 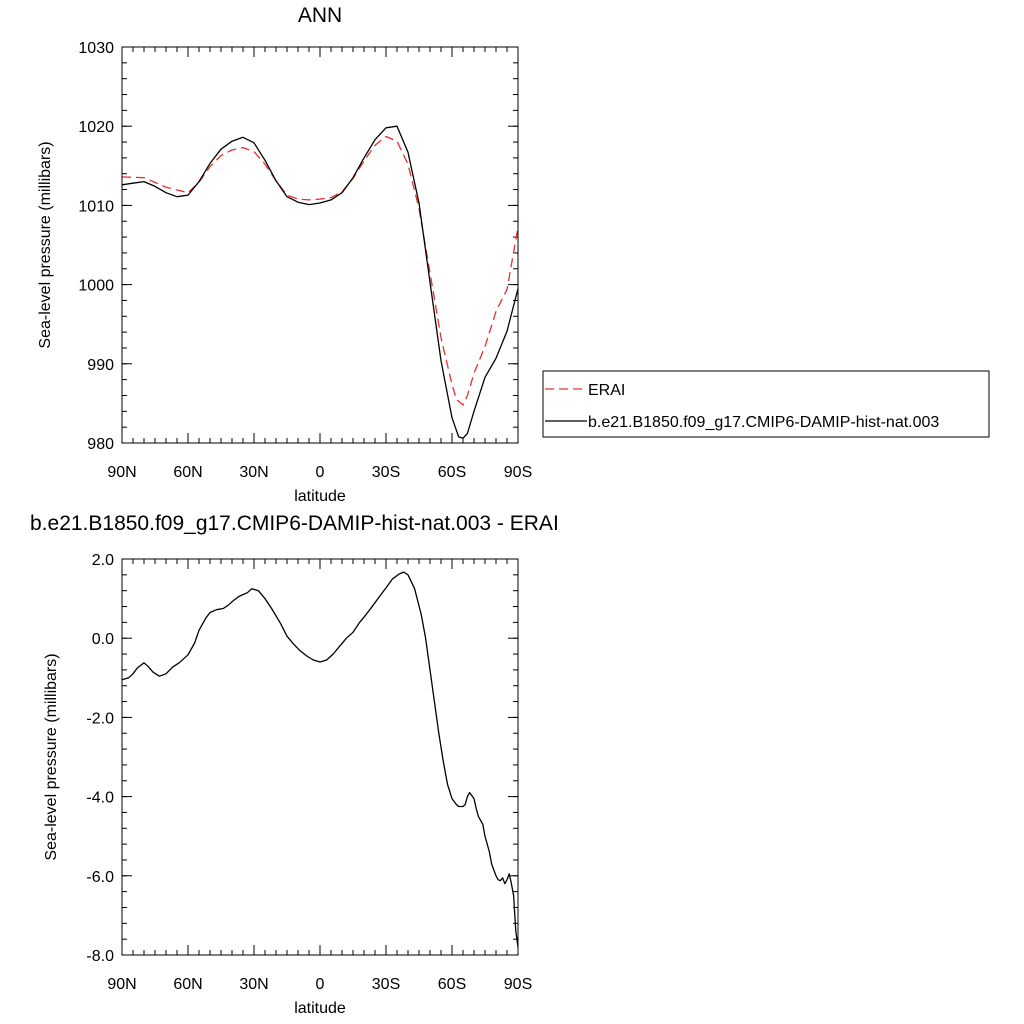 I want to click on legend-label: ERAI, so click(x=606, y=390).